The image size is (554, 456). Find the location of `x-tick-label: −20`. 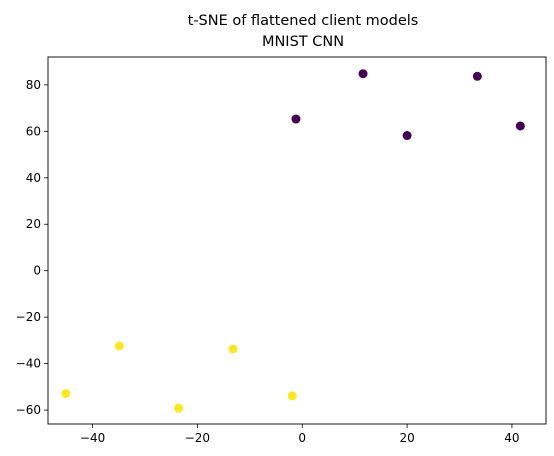

x-tick-label: −20 is located at coordinates (197, 438).